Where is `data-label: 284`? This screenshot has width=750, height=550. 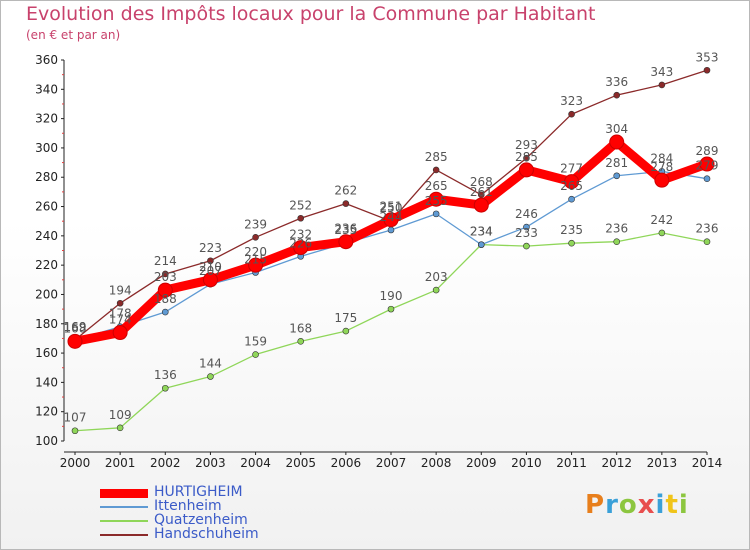
data-label: 284 is located at coordinates (661, 158).